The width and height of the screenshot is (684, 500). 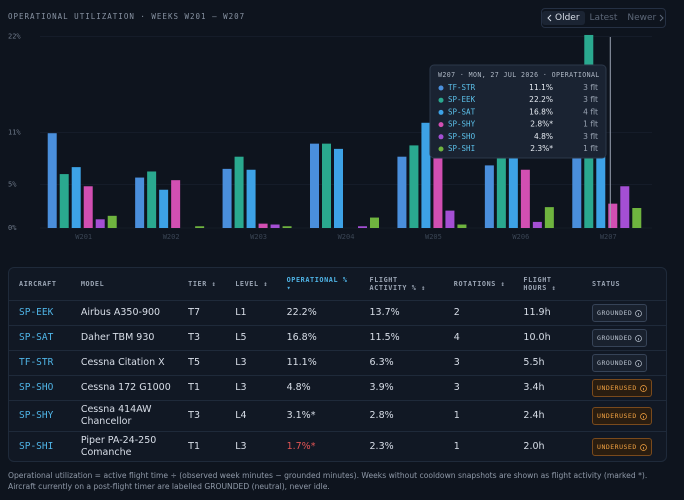 What do you see at coordinates (251, 416) in the screenshot?
I see `cell-level: L4` at bounding box center [251, 416].